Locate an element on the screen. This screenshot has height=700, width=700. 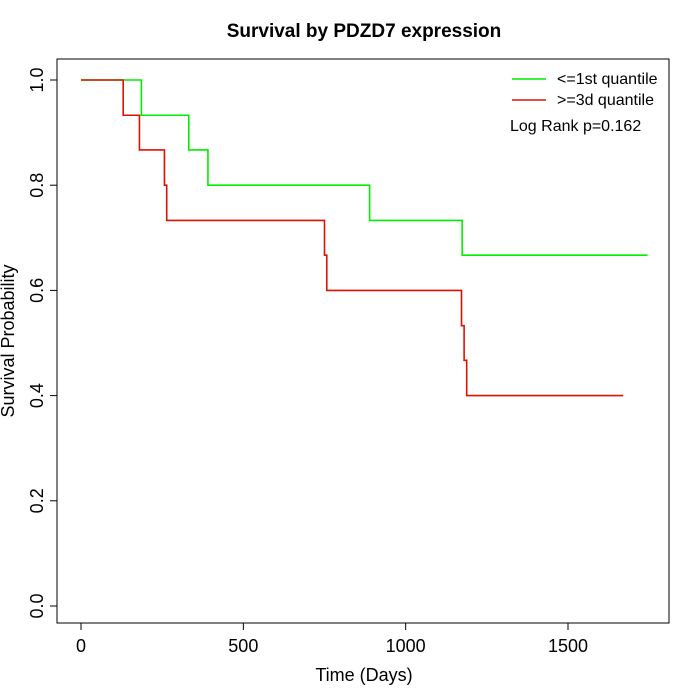
y-axis-label: Survival Probability is located at coordinates (9, 340).